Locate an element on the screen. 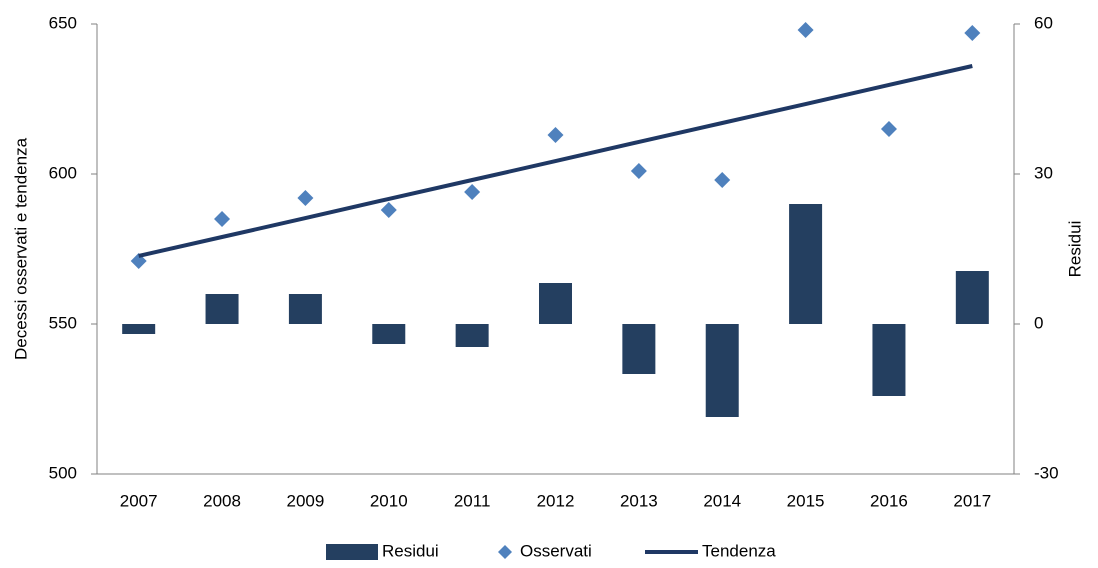 The image size is (1098, 568). x-tick-label: 2013 is located at coordinates (639, 500).